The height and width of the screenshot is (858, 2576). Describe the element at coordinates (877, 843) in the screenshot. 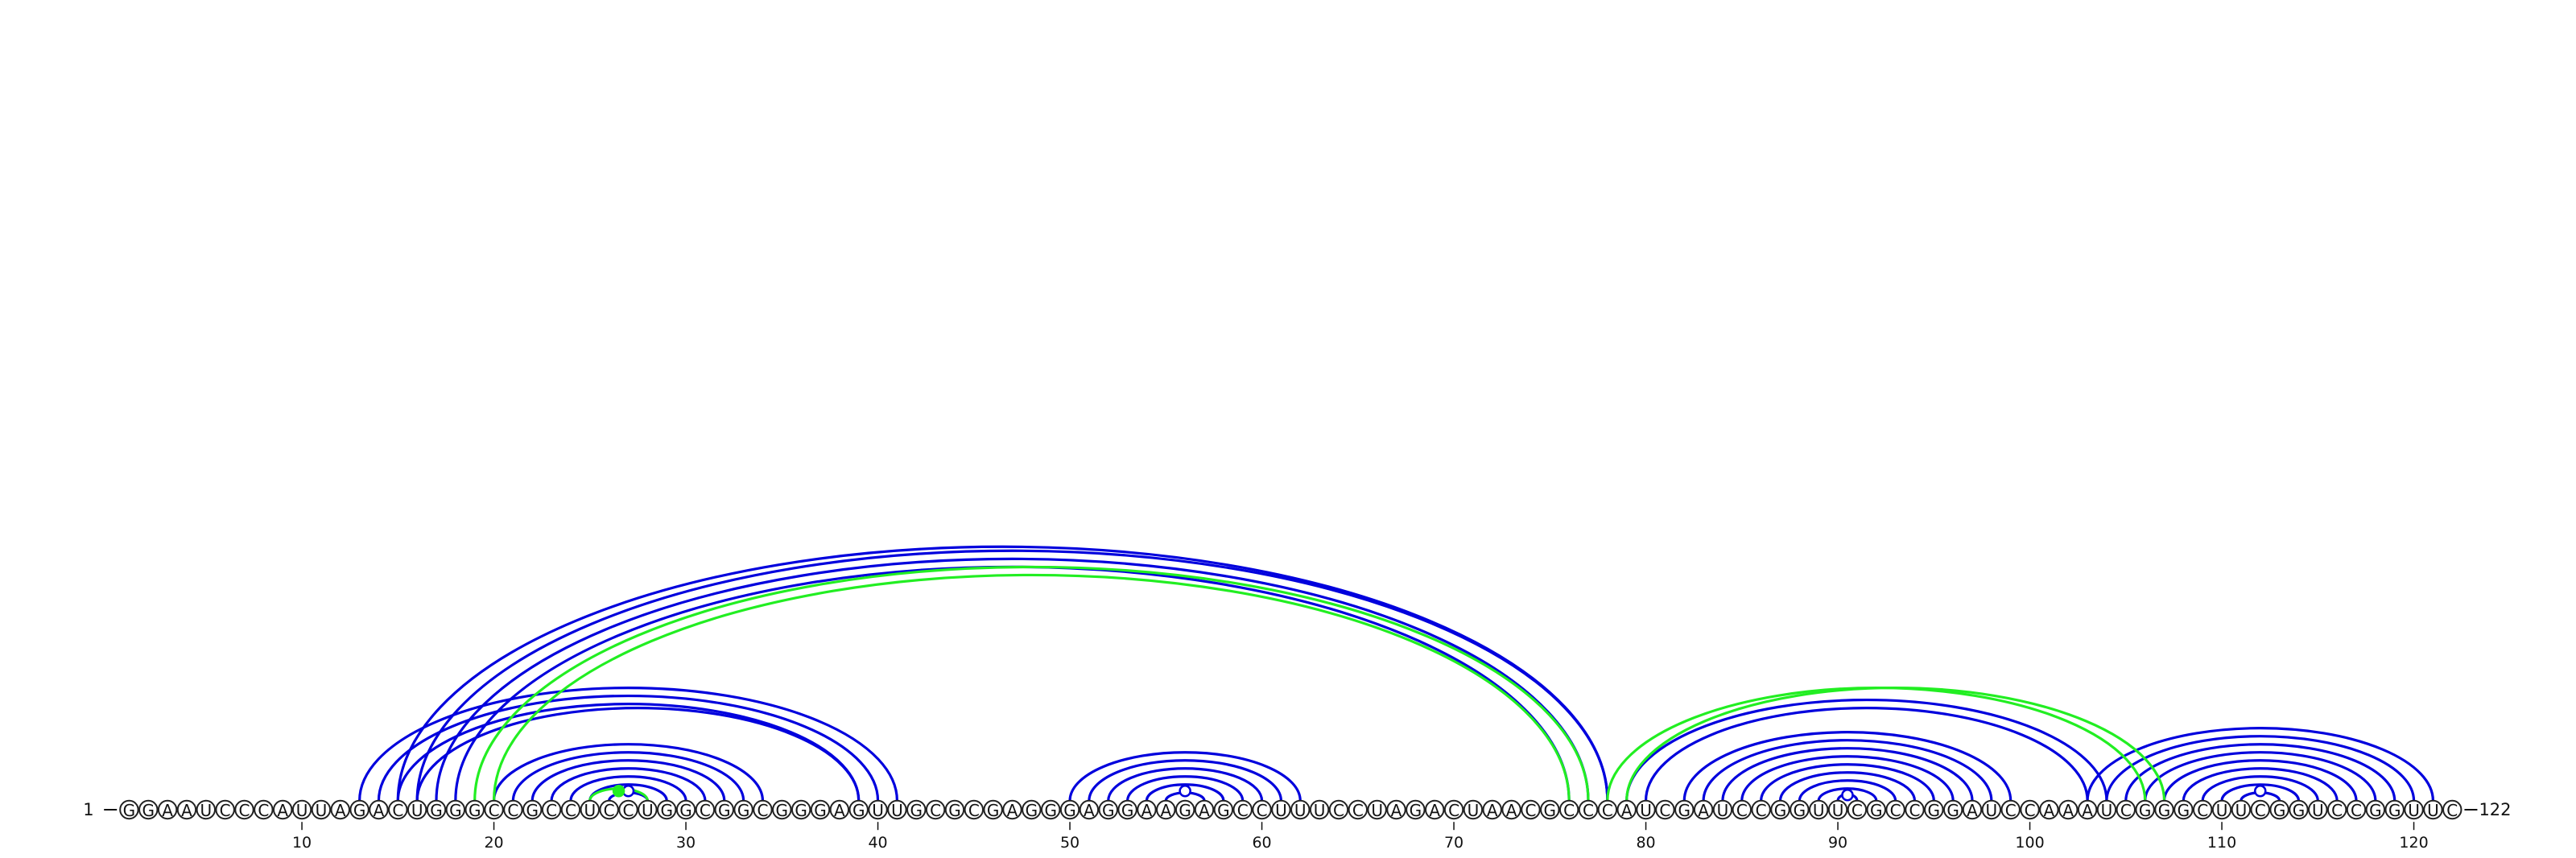

I see `tick-label-40: 40` at that location.